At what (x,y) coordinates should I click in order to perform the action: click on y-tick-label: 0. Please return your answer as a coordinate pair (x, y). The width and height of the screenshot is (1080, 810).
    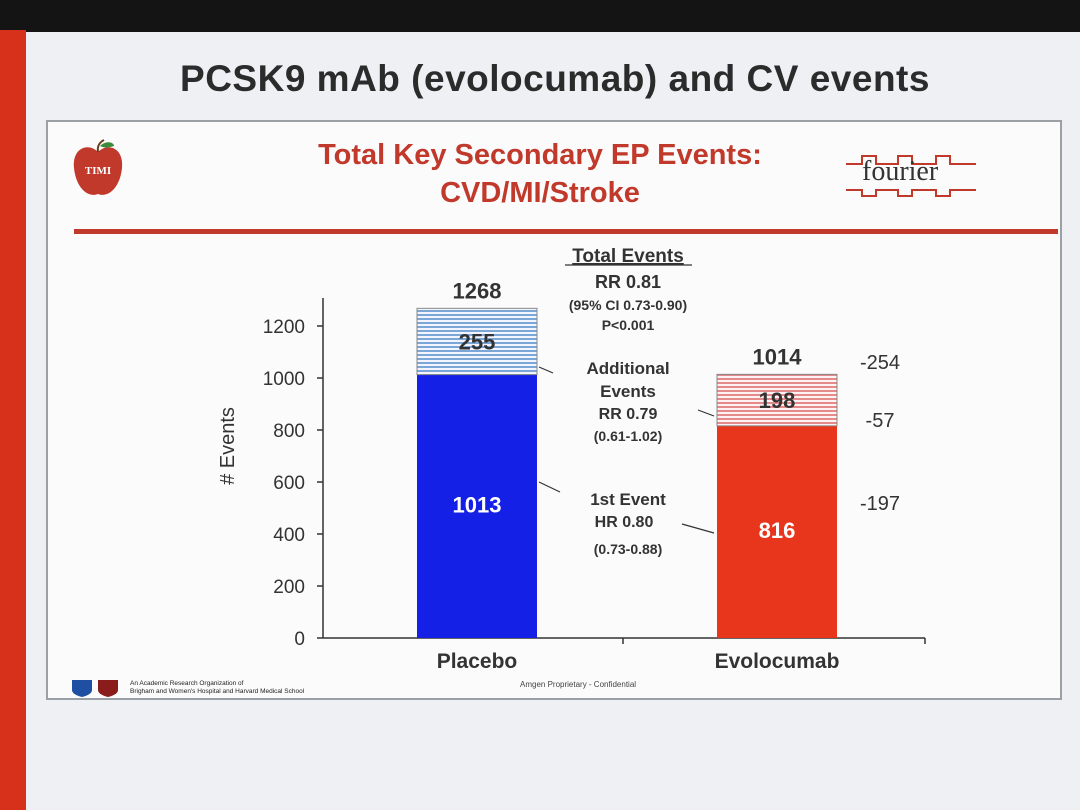
    Looking at the image, I should click on (299, 639).